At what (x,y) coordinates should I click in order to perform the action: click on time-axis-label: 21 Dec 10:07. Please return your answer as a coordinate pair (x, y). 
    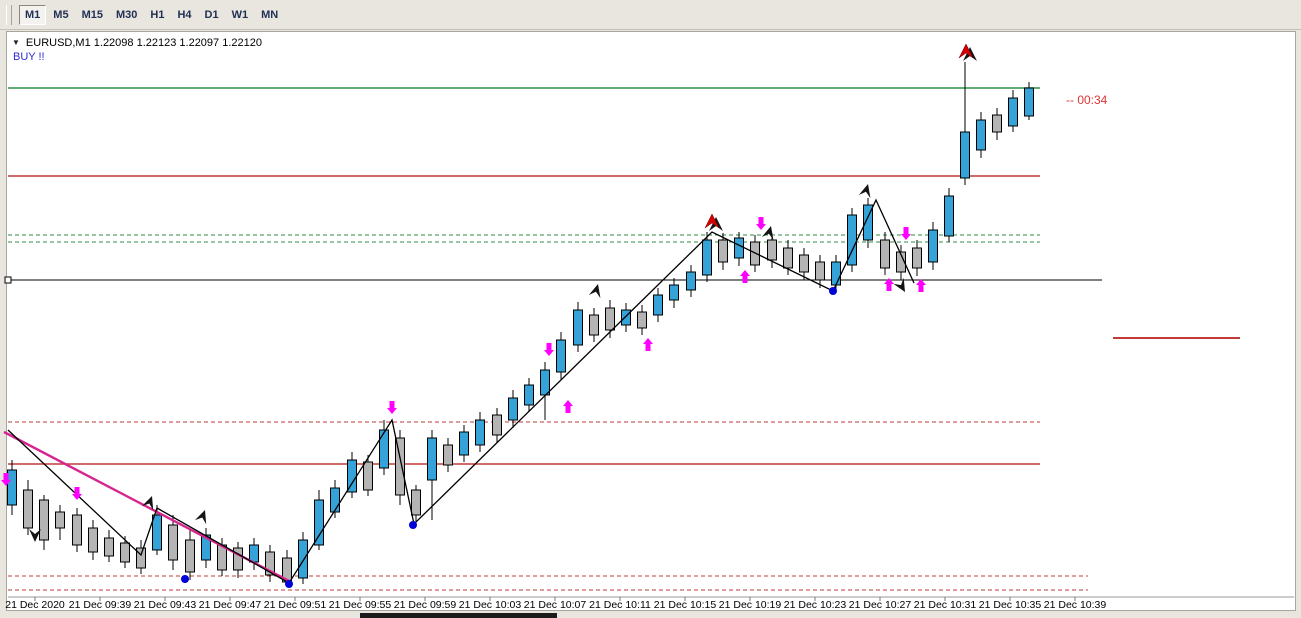
    Looking at the image, I should click on (555, 605).